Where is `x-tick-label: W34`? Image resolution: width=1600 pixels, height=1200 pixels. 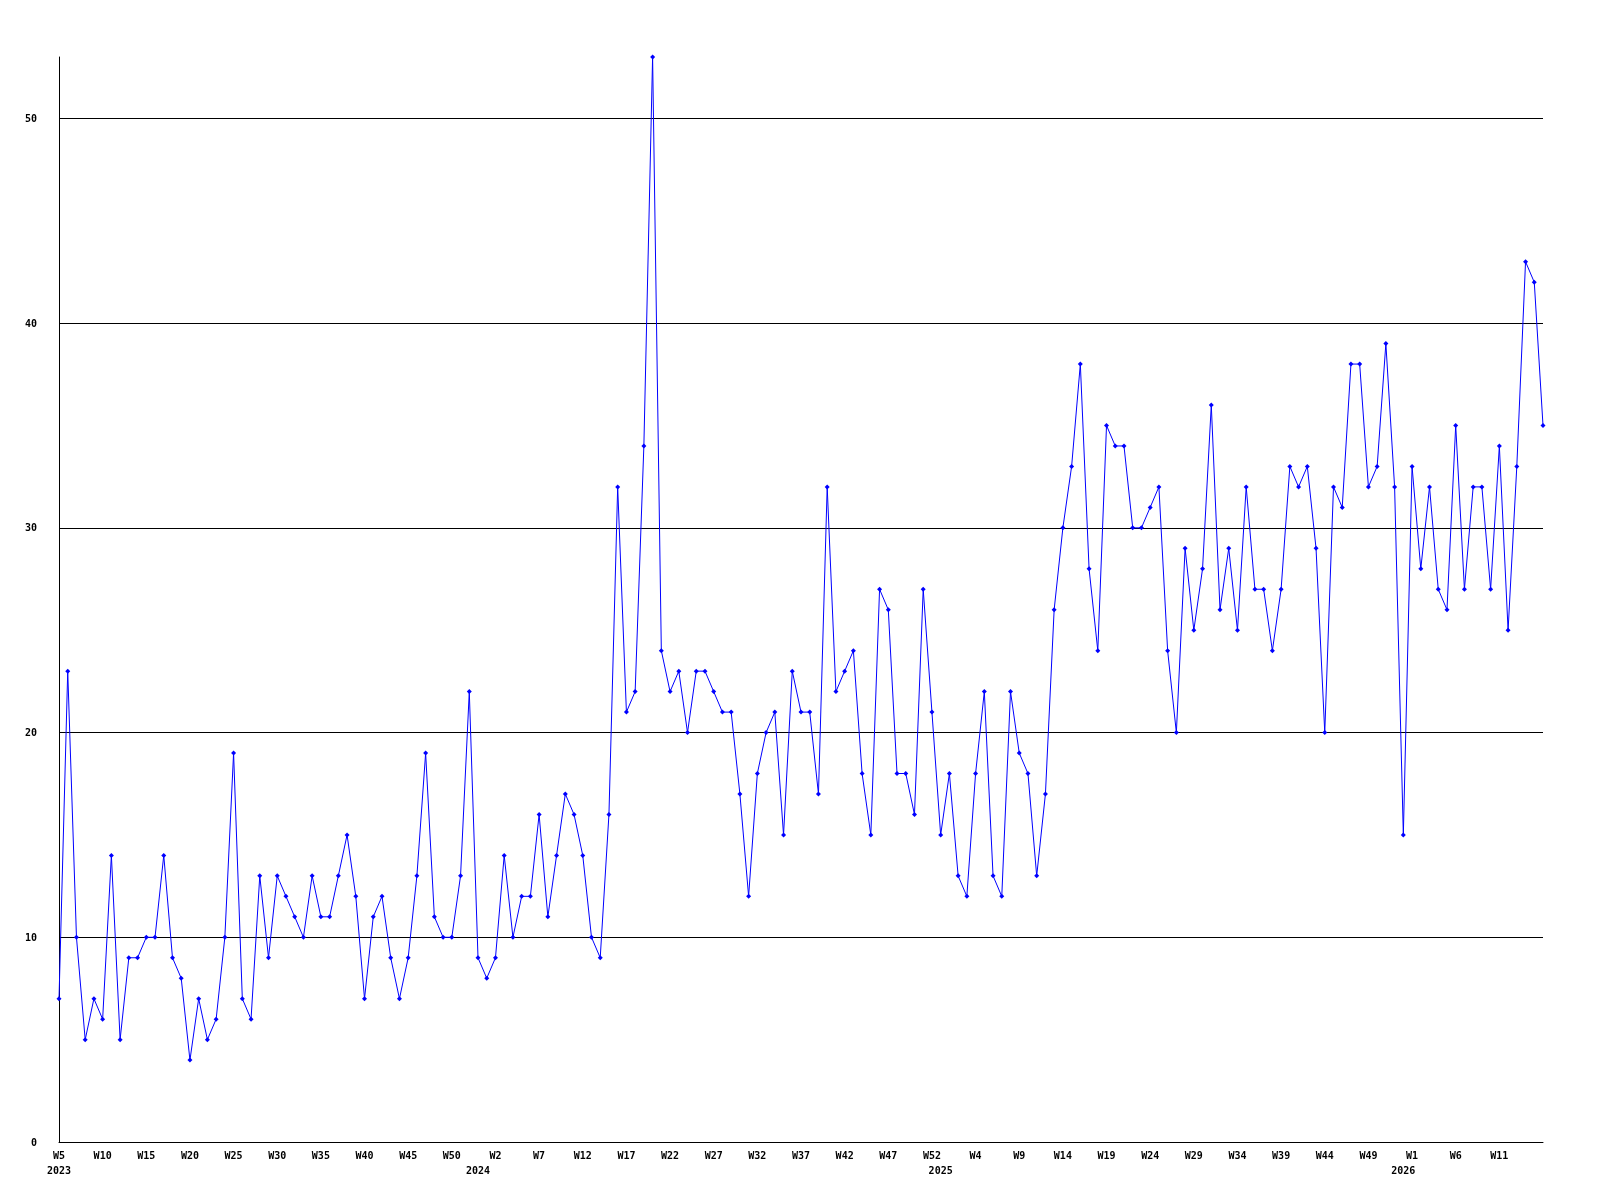 x-tick-label: W34 is located at coordinates (1237, 1155).